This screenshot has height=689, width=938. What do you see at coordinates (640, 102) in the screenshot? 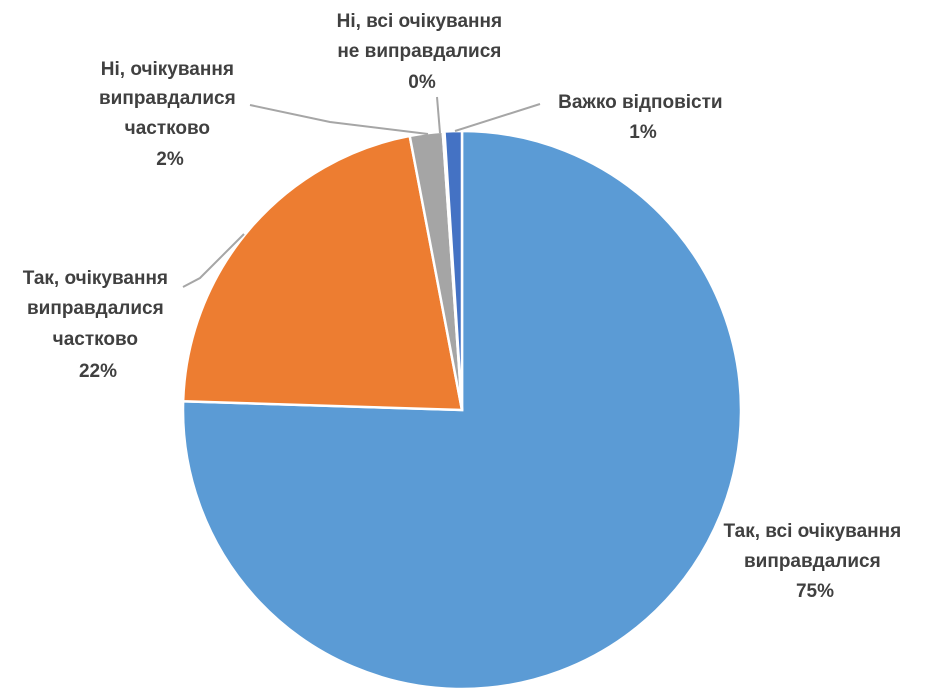
I see `slice-label-line: Важко відповісти` at bounding box center [640, 102].